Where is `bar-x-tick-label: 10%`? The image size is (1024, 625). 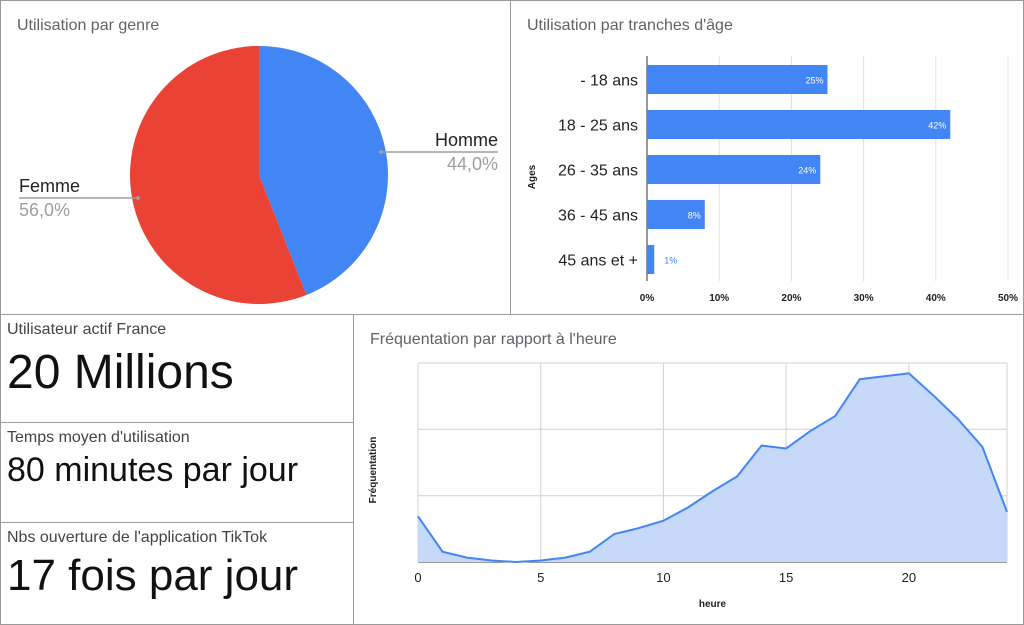
bar-x-tick-label: 10% is located at coordinates (719, 298).